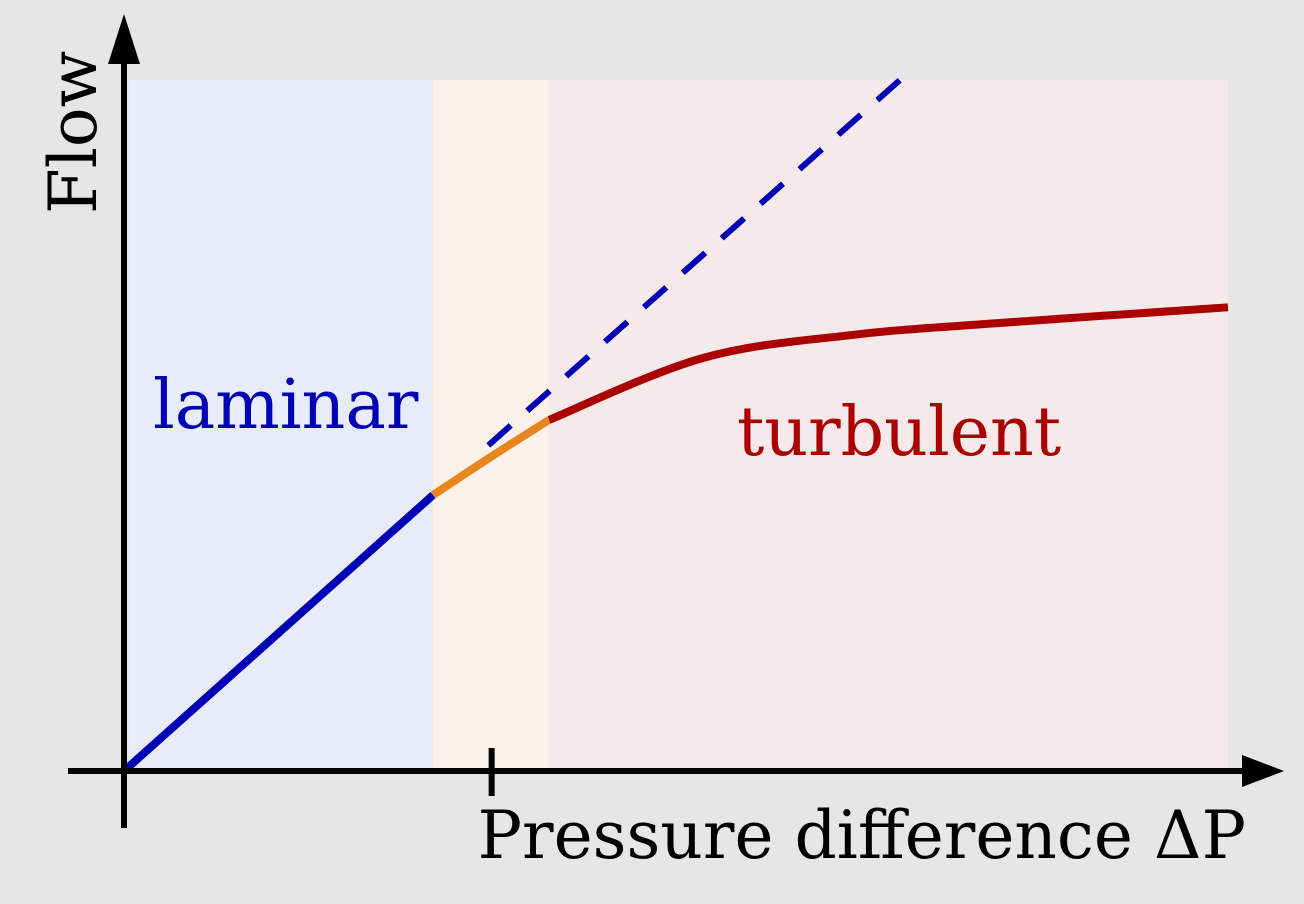 The image size is (1304, 904). I want to click on y-axis-label: Flow, so click(73, 132).